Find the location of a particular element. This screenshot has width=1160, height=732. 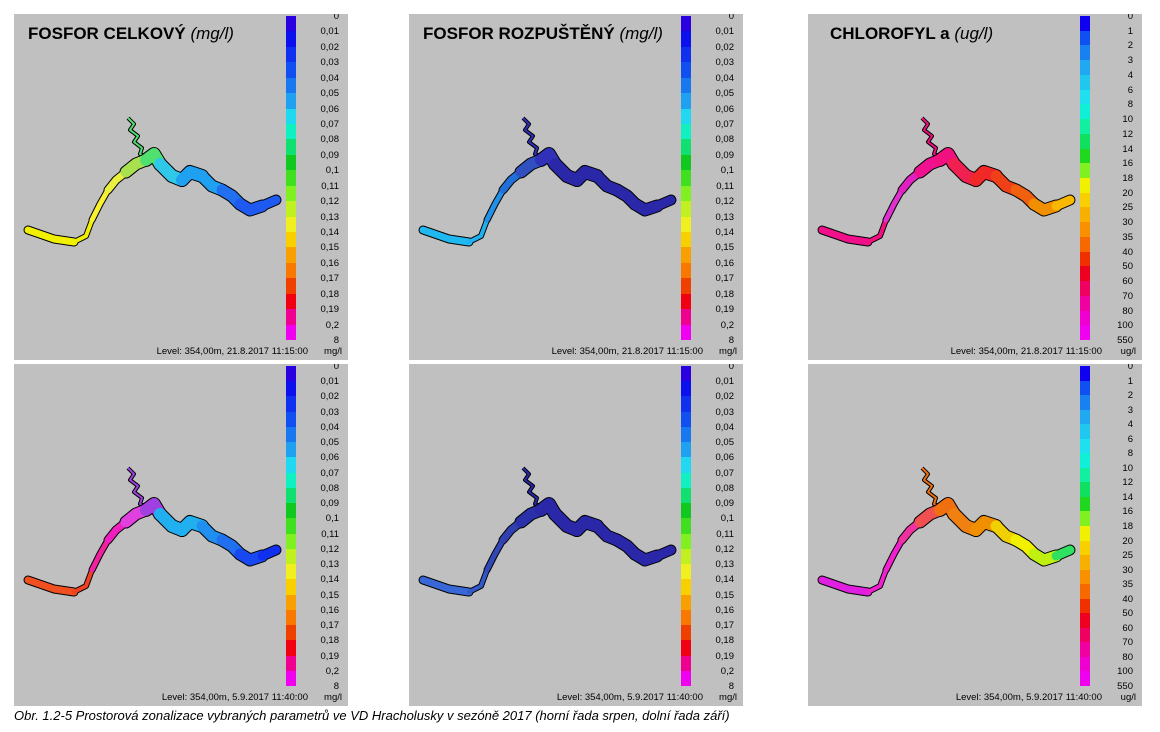

legend-tick-label: 100 is located at coordinates (1125, 326).